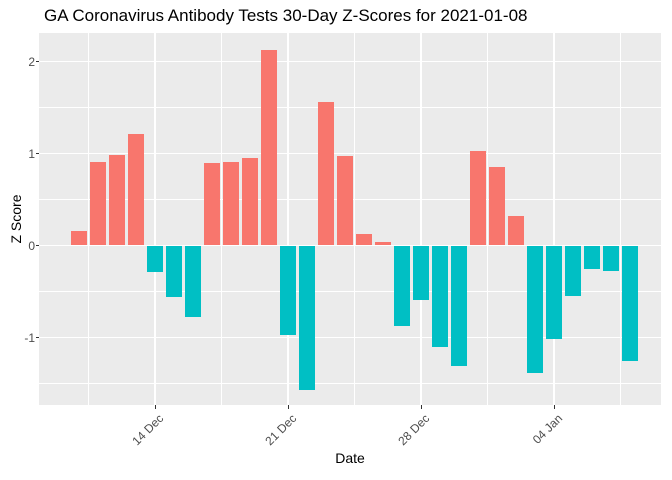  I want to click on y-tick-label: 2, so click(31, 61).